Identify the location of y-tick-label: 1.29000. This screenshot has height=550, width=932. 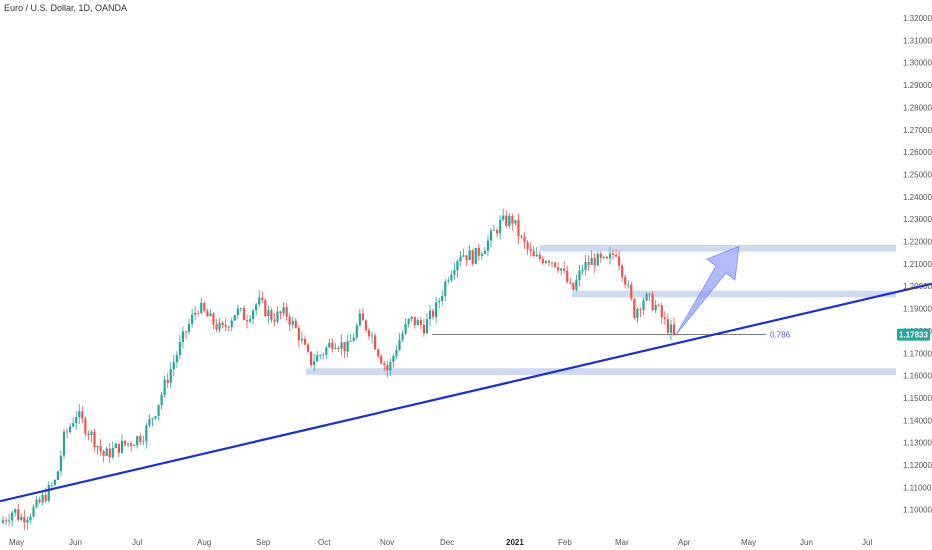
(917, 85).